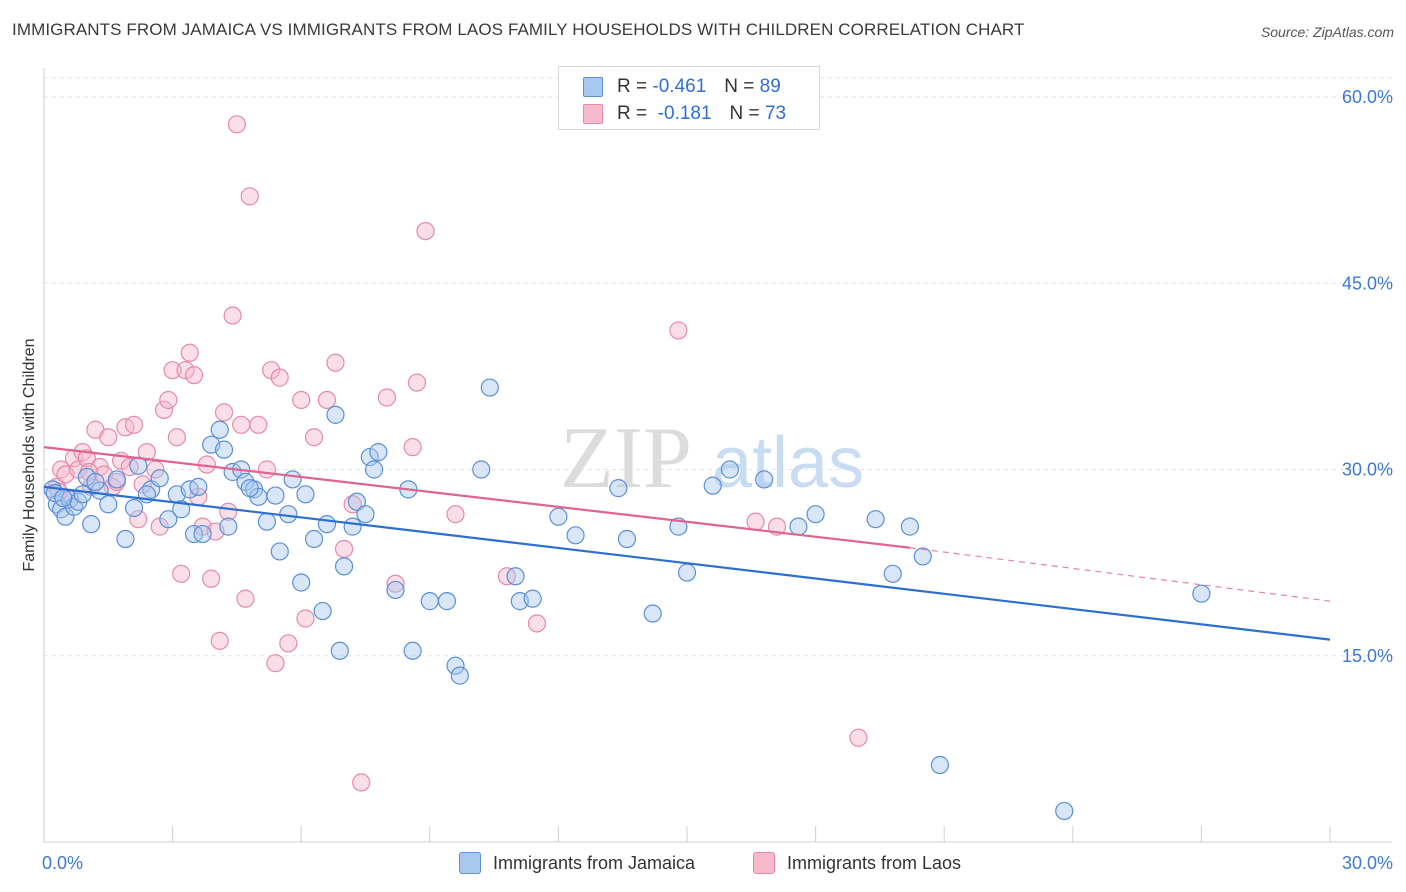 The width and height of the screenshot is (1406, 892). Describe the element at coordinates (1367, 97) in the screenshot. I see `y-tick-label: 60.0%` at that location.